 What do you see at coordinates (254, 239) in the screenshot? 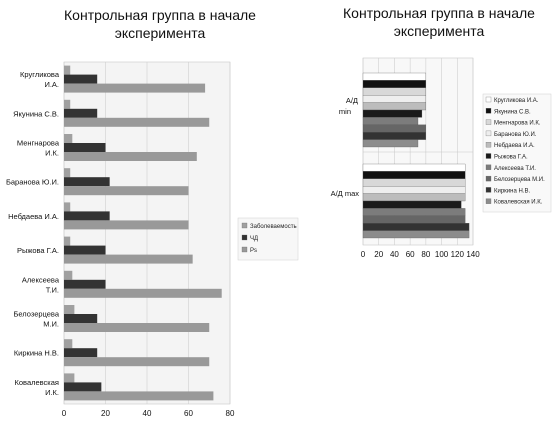
I see `legend-label: ЧД` at bounding box center [254, 239].